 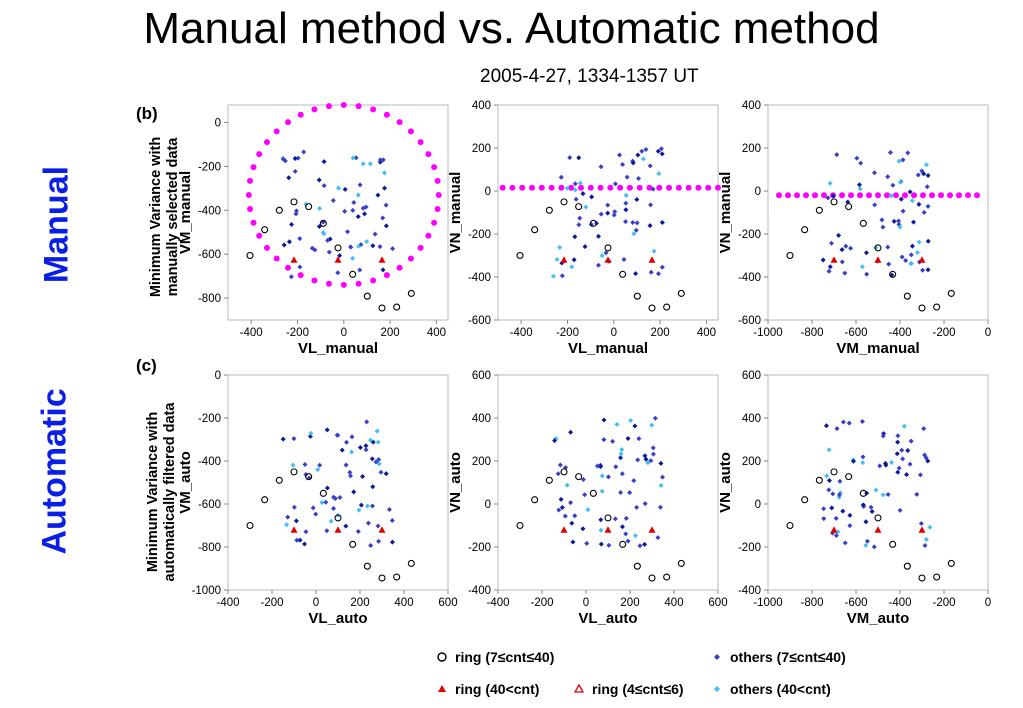 What do you see at coordinates (146, 365) in the screenshot?
I see `panel-letter-c: (c)` at bounding box center [146, 365].